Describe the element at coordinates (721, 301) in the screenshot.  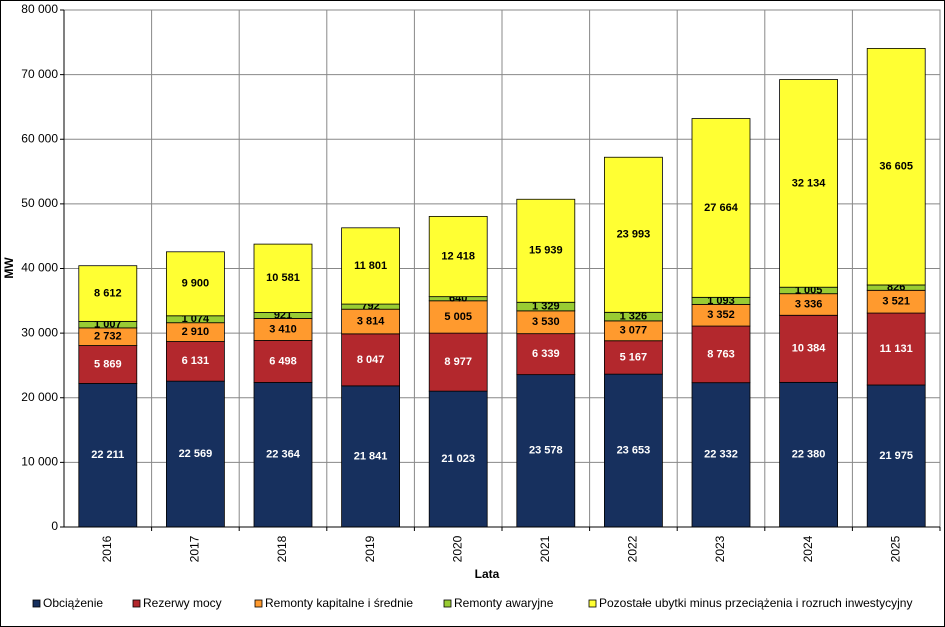
I see `data-label: 1 093` at that location.